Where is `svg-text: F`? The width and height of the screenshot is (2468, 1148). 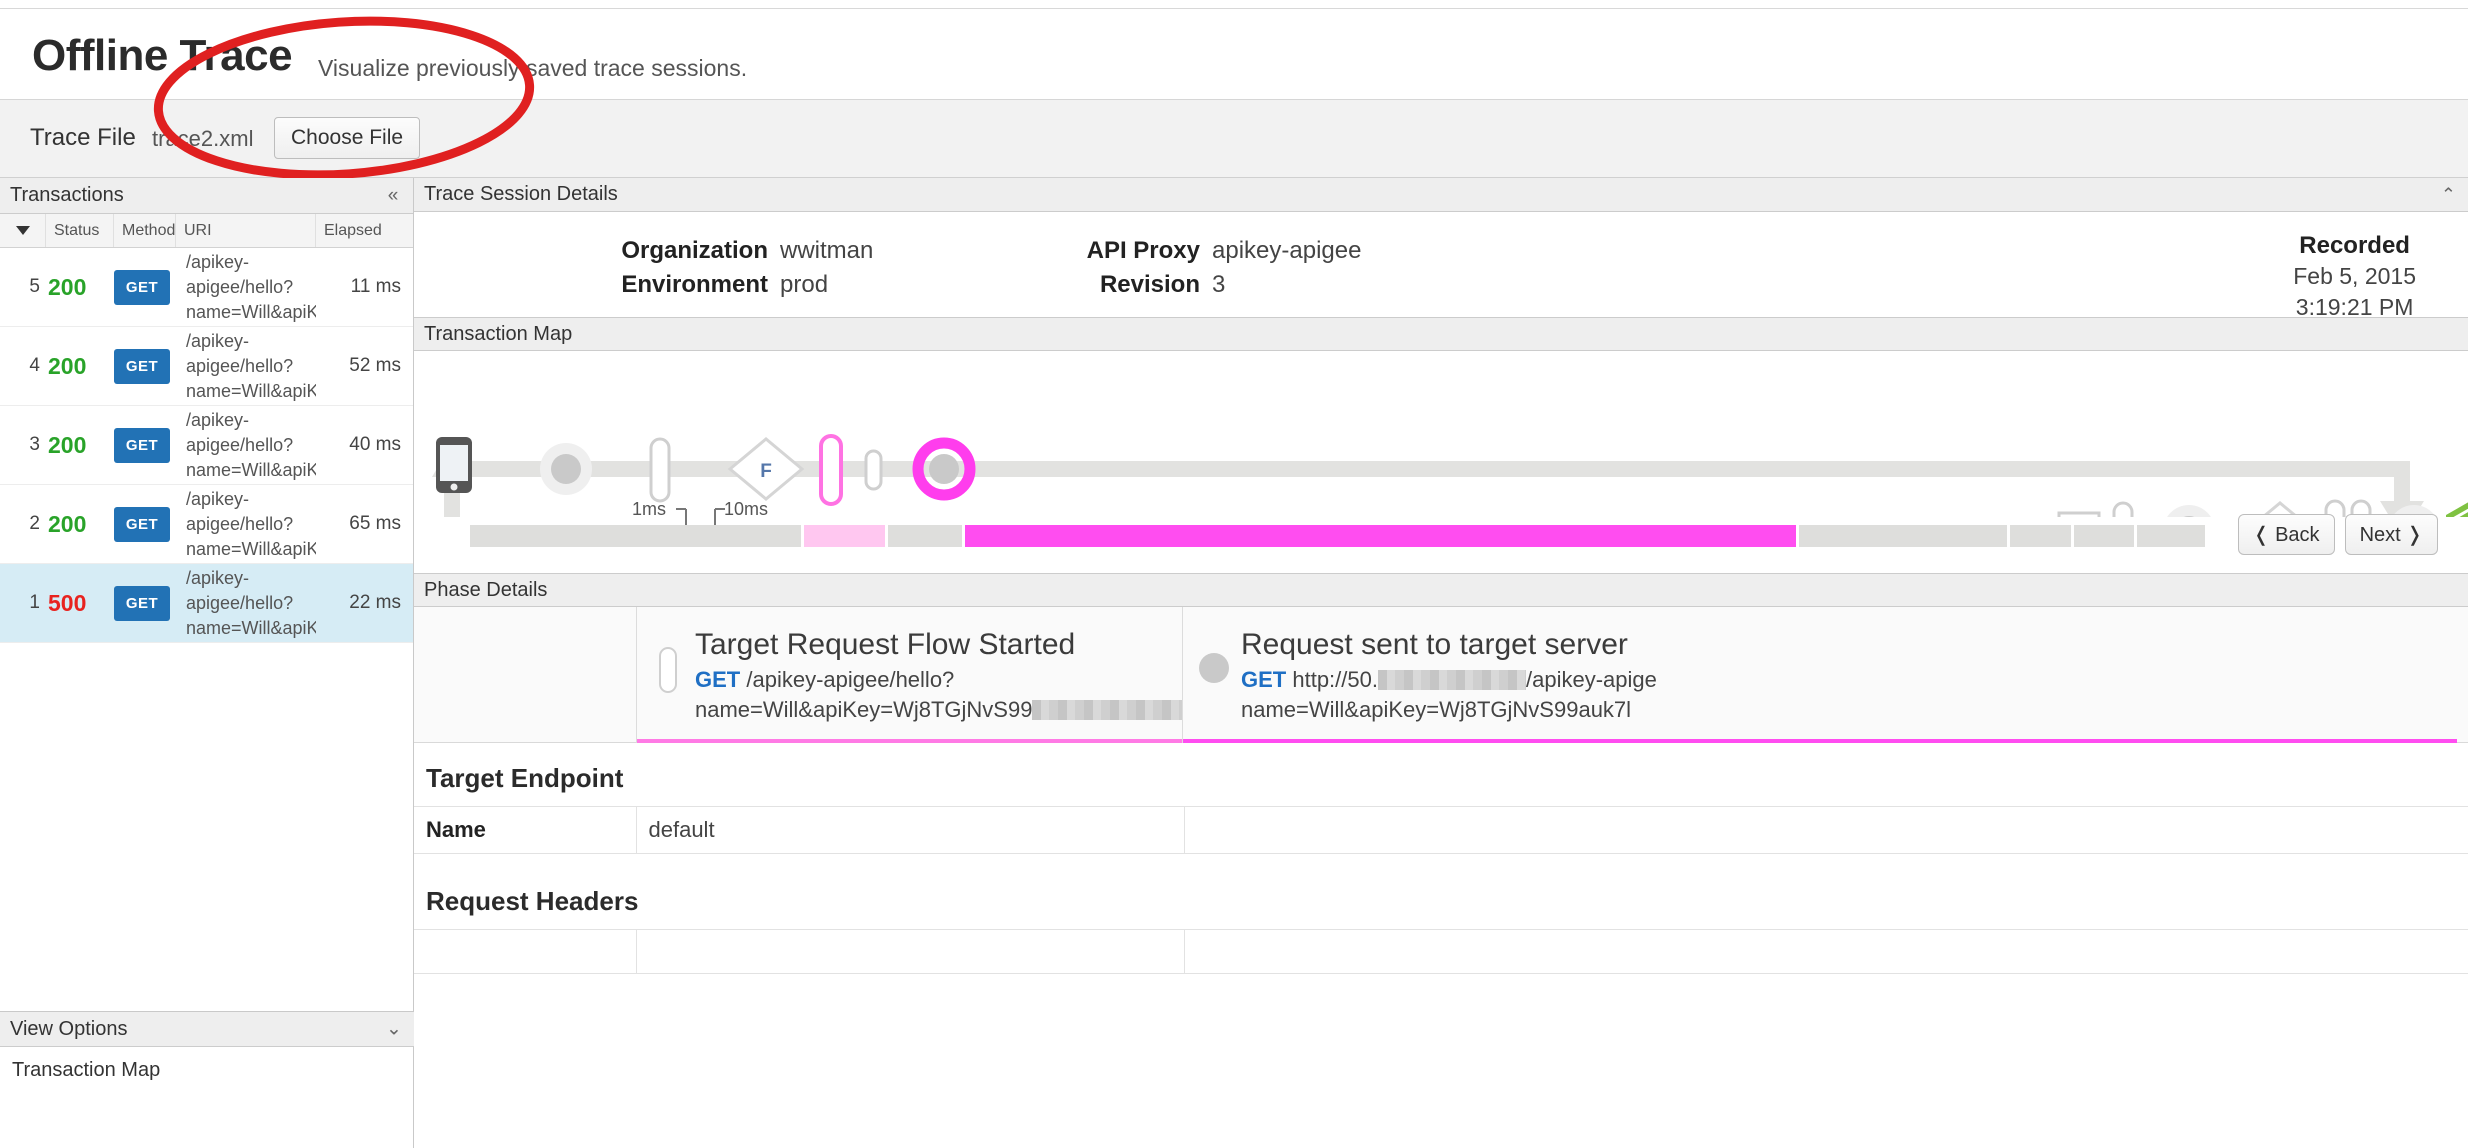
svg-text: F is located at coordinates (766, 471).